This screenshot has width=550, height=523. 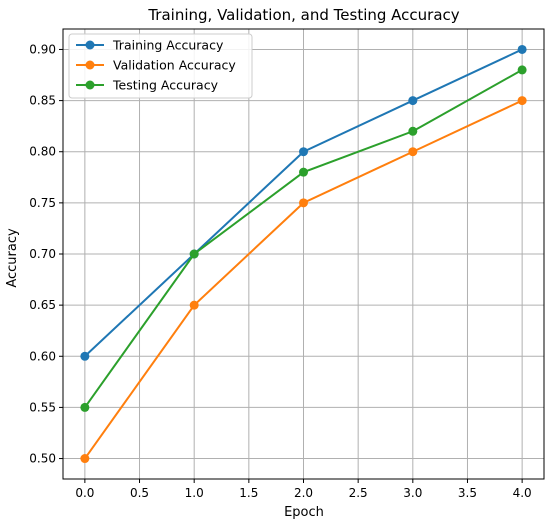 I want to click on training-accuracy-legend-marker, so click(x=90, y=45).